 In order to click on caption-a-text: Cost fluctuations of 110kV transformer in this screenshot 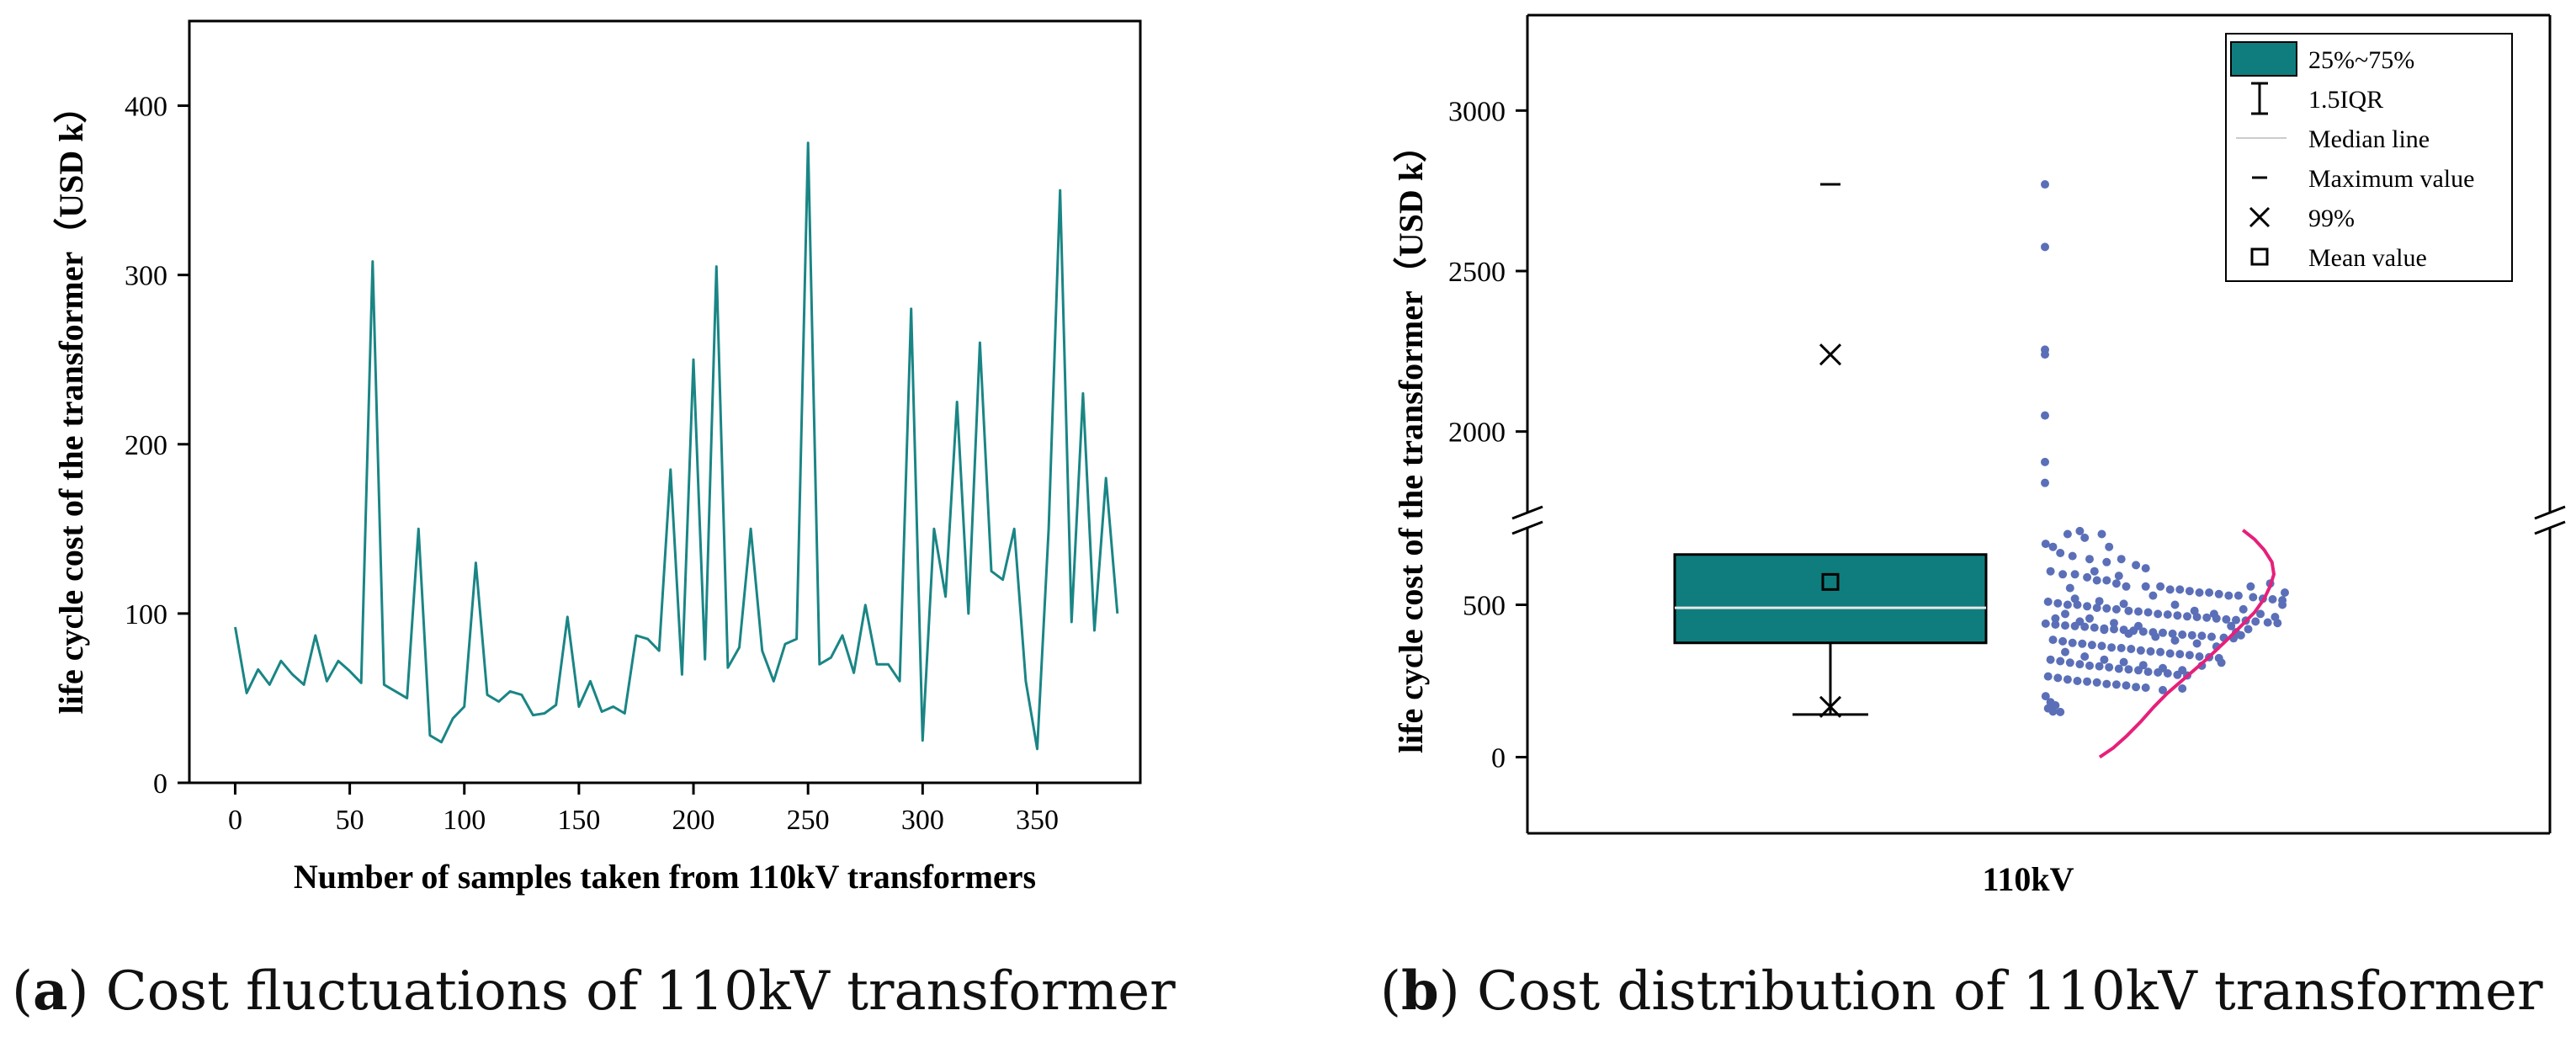, I will do `click(632, 991)`.